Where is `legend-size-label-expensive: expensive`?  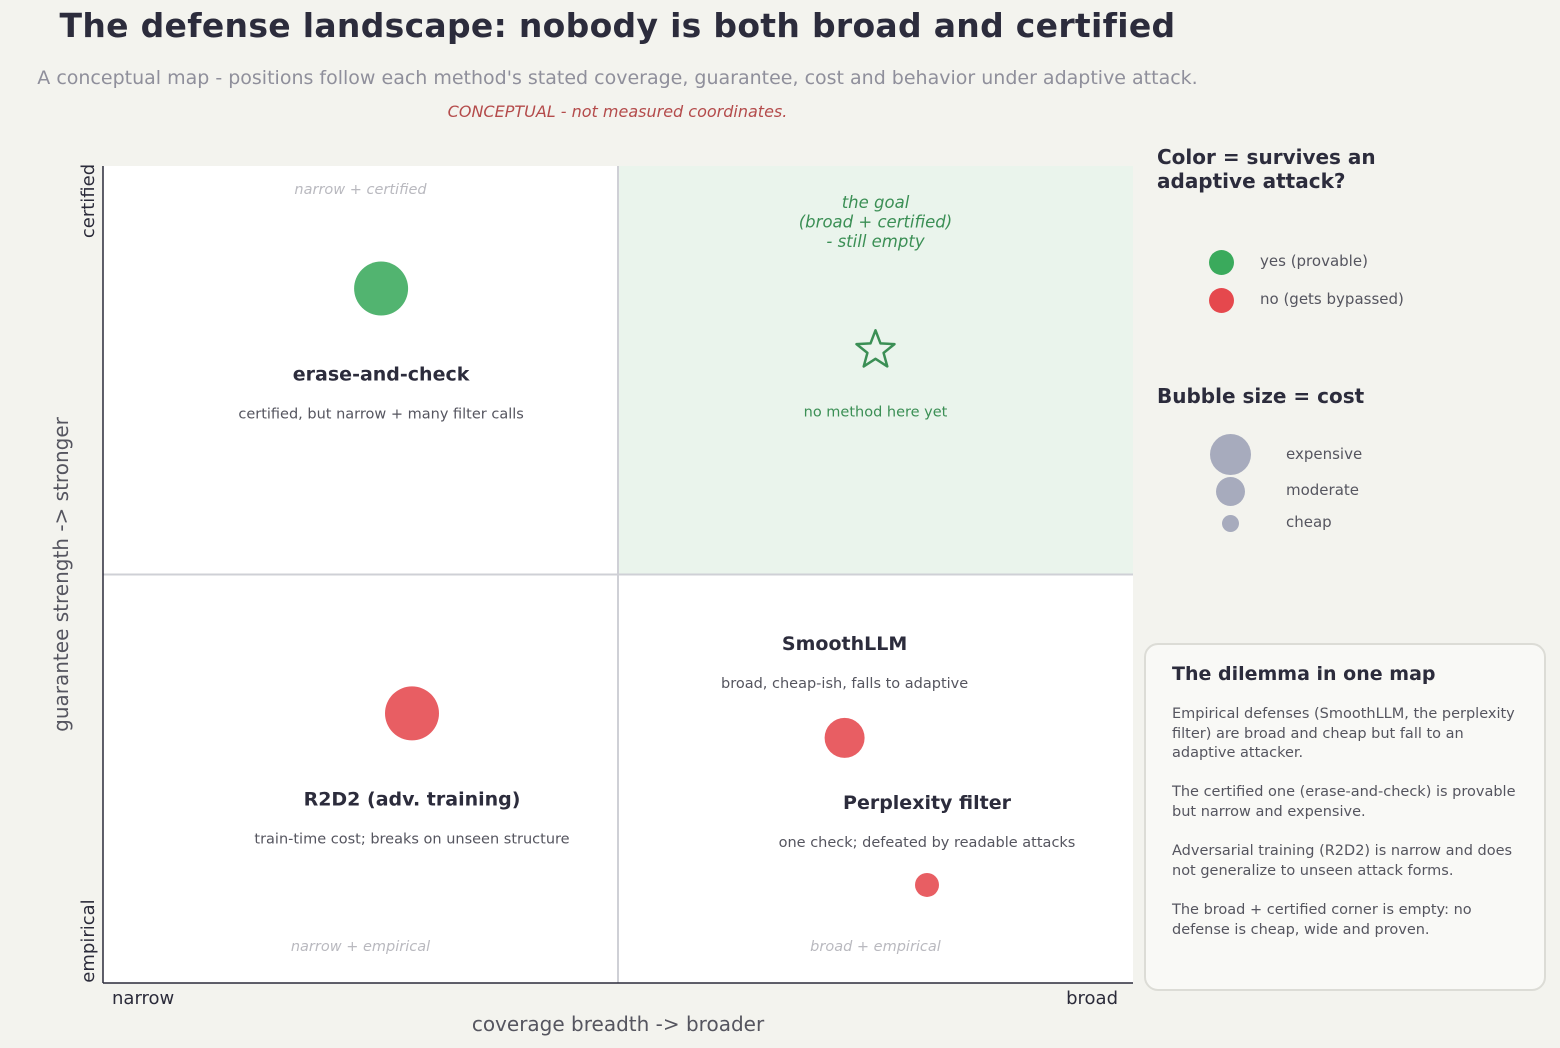
legend-size-label-expensive: expensive is located at coordinates (1324, 454).